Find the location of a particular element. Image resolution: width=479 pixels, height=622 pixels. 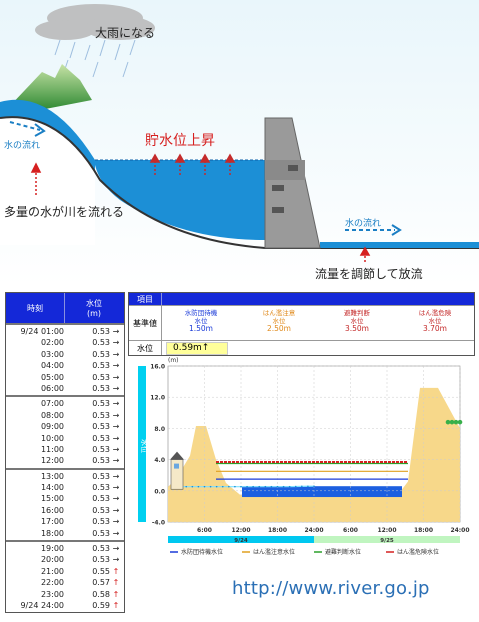

table-row: 15:00 0.53 → is located at coordinates (65, 498).